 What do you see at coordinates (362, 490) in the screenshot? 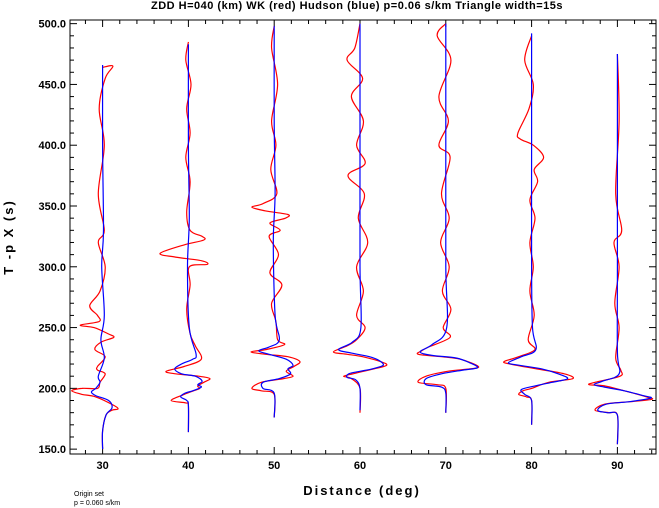
I see `x-axis-label: Distance (deg)` at bounding box center [362, 490].